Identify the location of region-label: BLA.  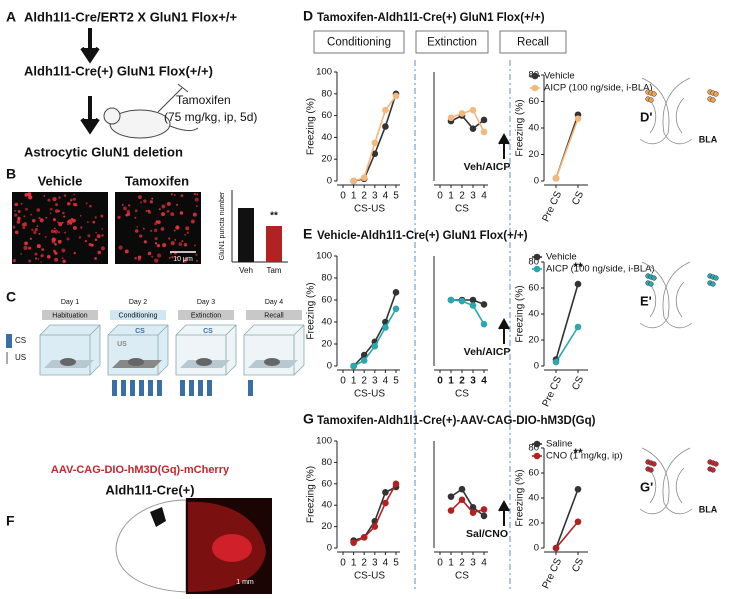
(708, 139).